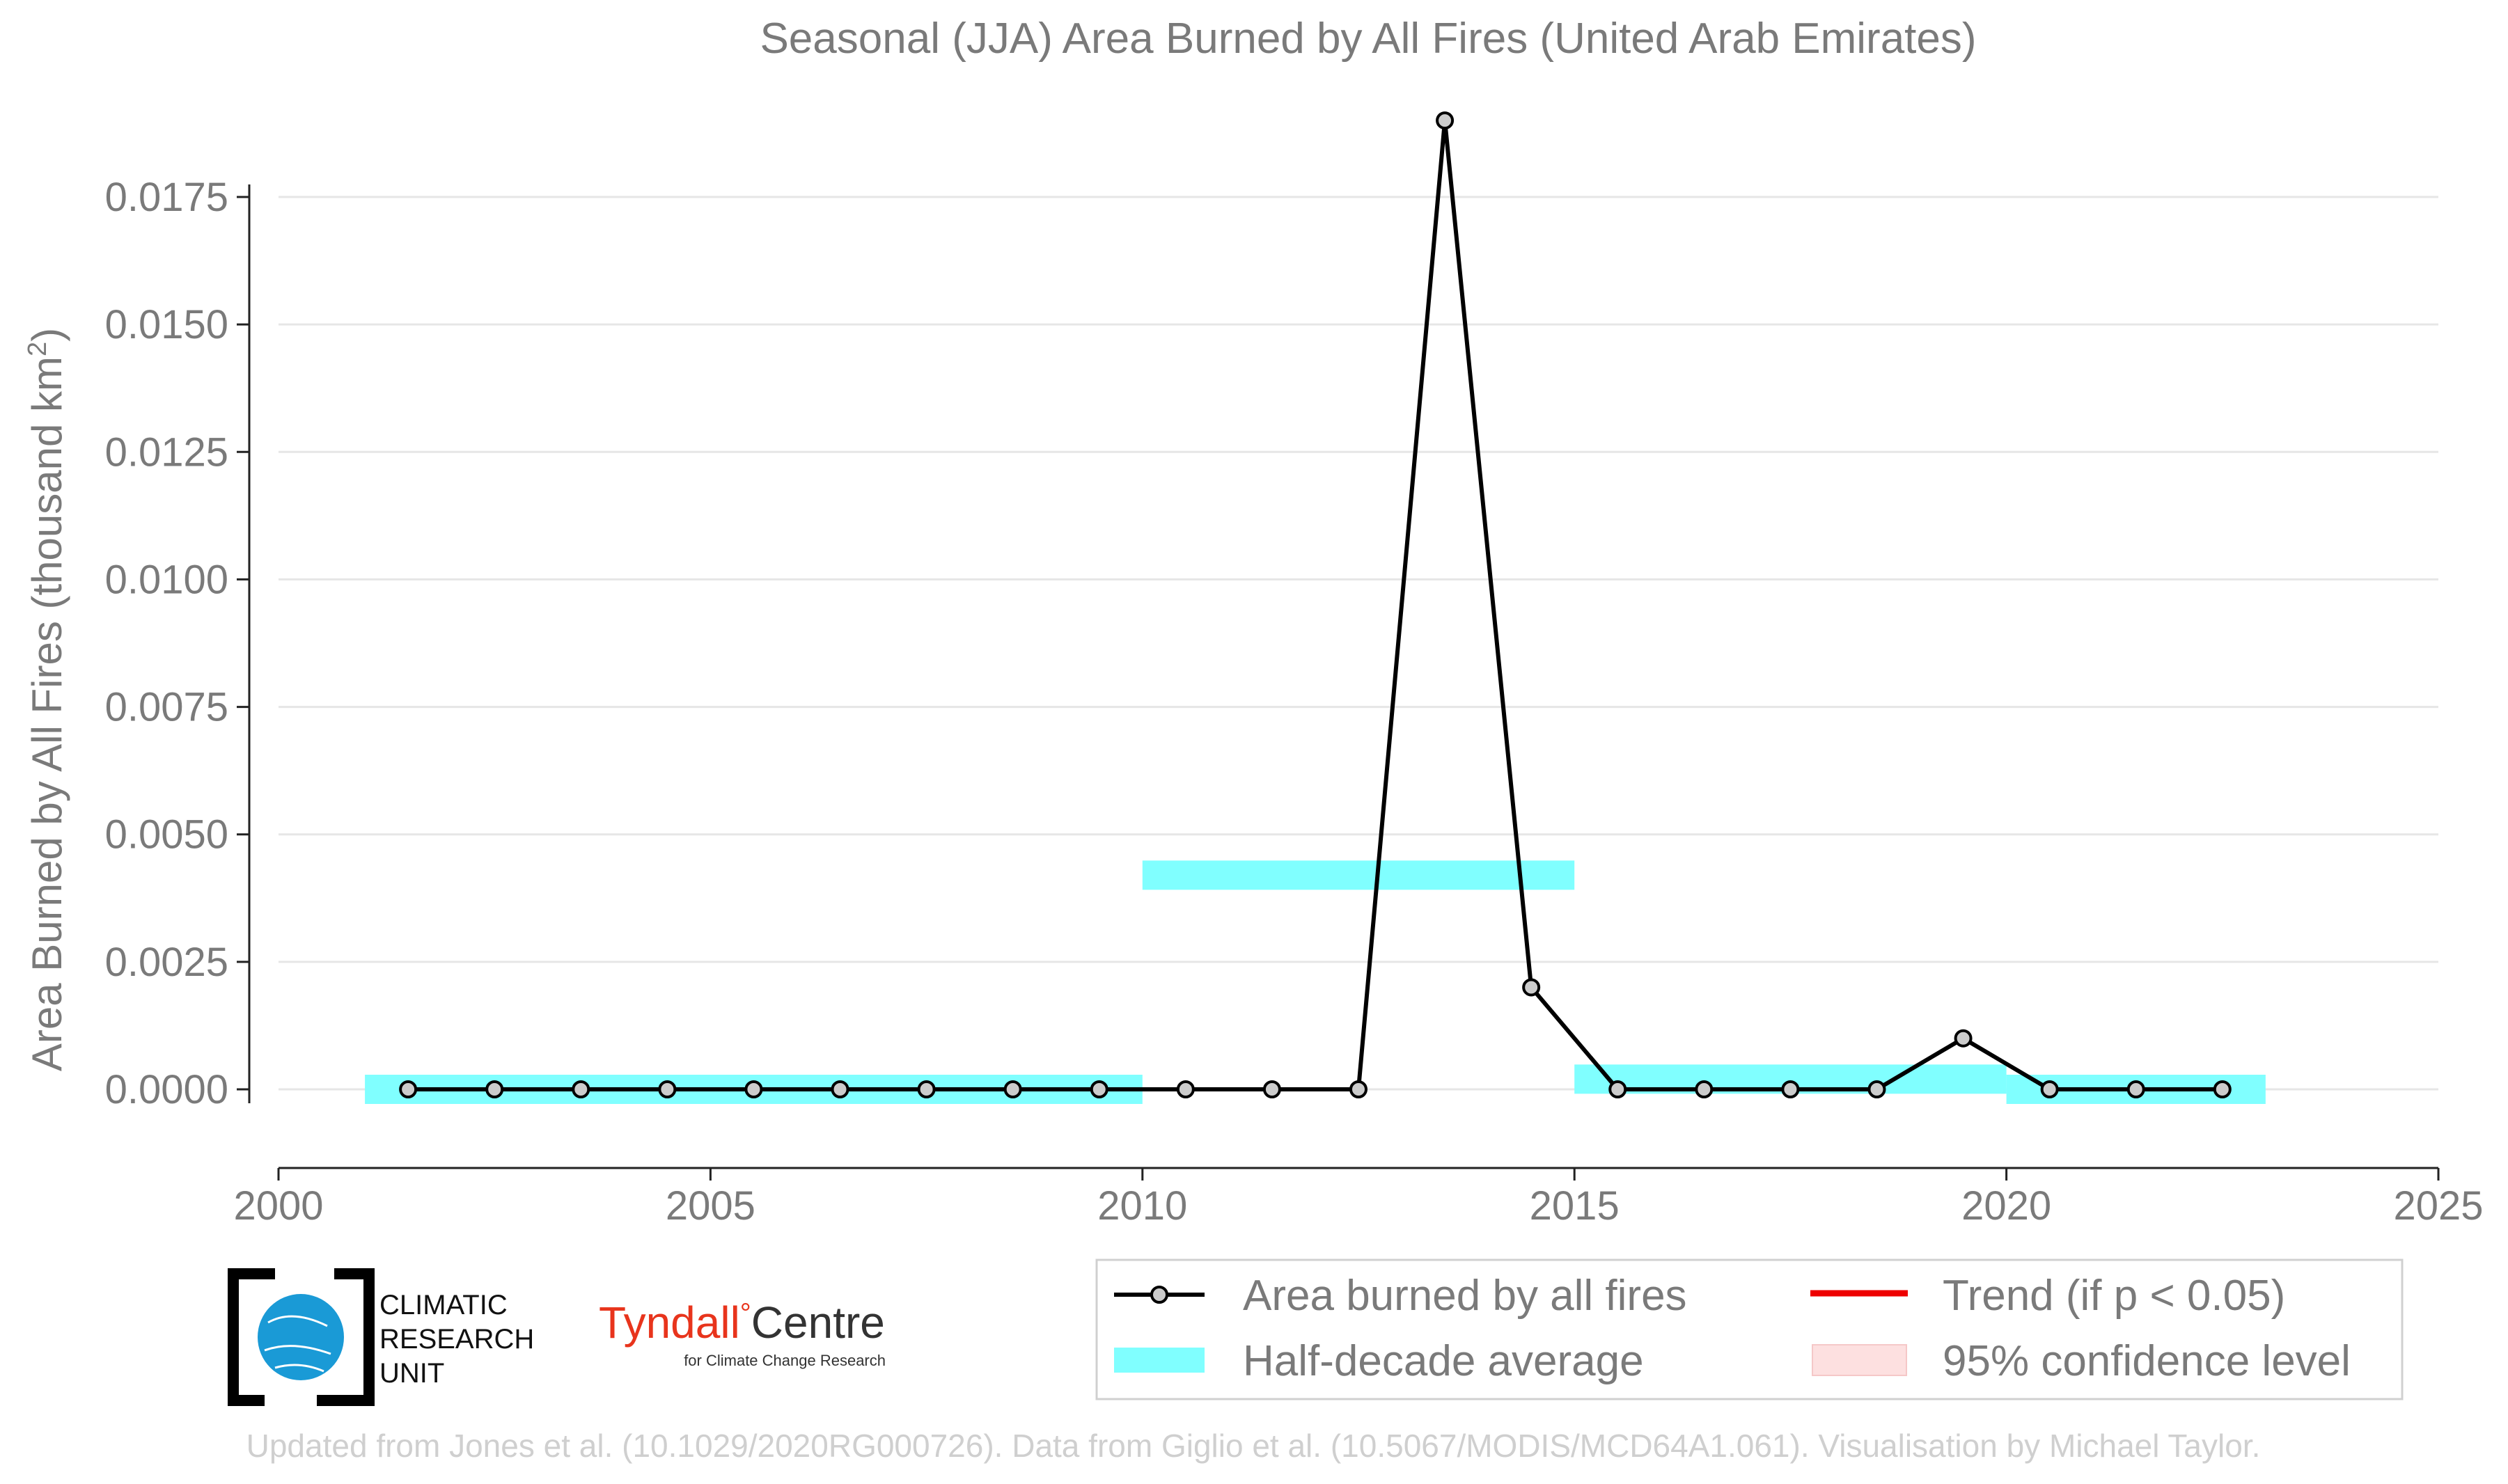 The height and width of the screenshot is (1484, 2508). Describe the element at coordinates (252, 1337) in the screenshot. I see `cru-logo-bracket-left` at that location.